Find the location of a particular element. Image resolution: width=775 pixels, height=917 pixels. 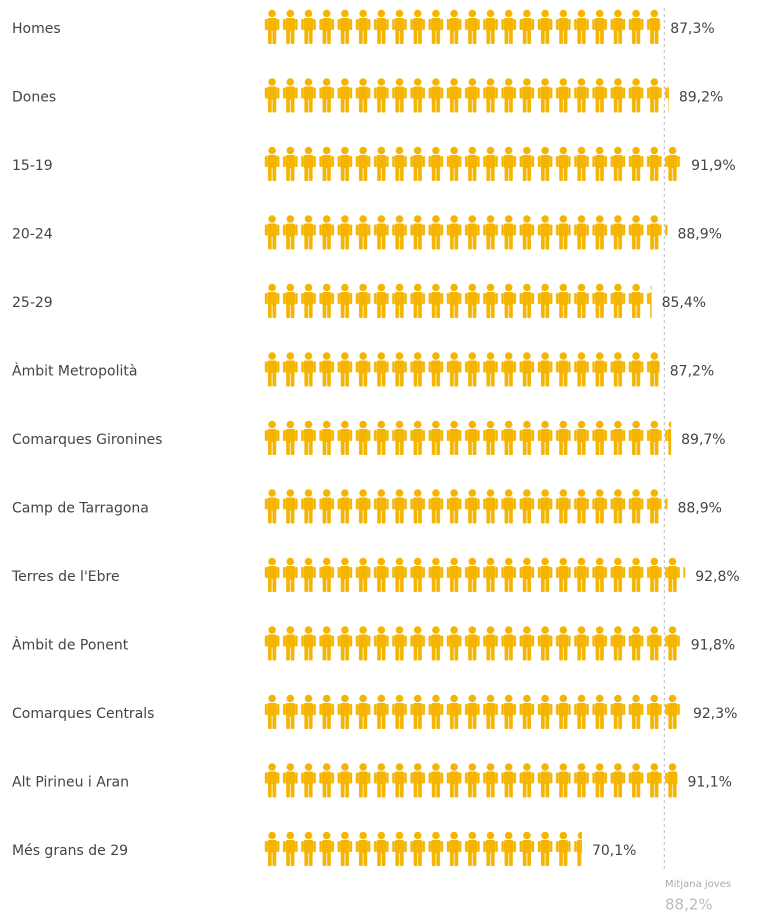

value-label: 92,3% is located at coordinates (715, 714).